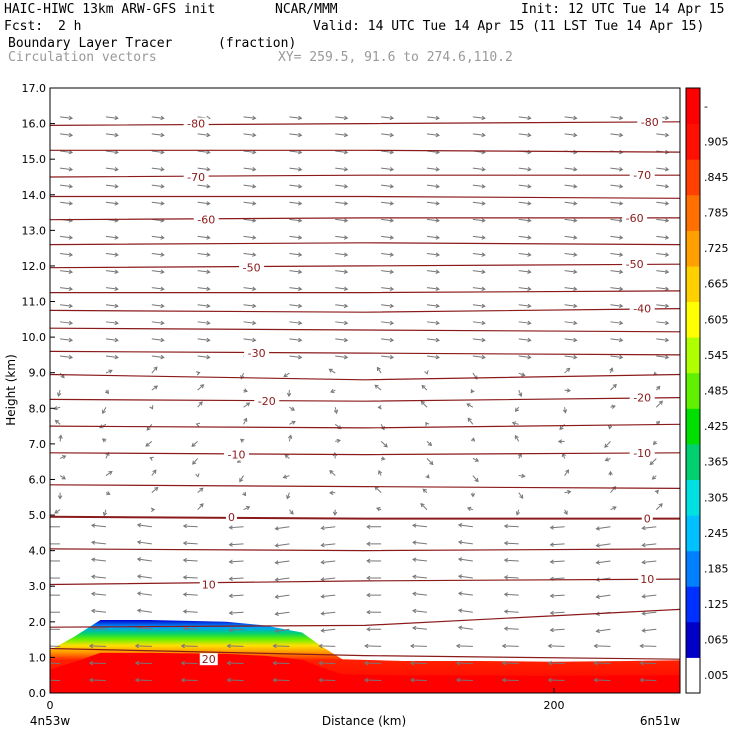 Image resolution: width=740 pixels, height=740 pixels. What do you see at coordinates (34, 337) in the screenshot?
I see `y-tick-label: 10.0` at bounding box center [34, 337].